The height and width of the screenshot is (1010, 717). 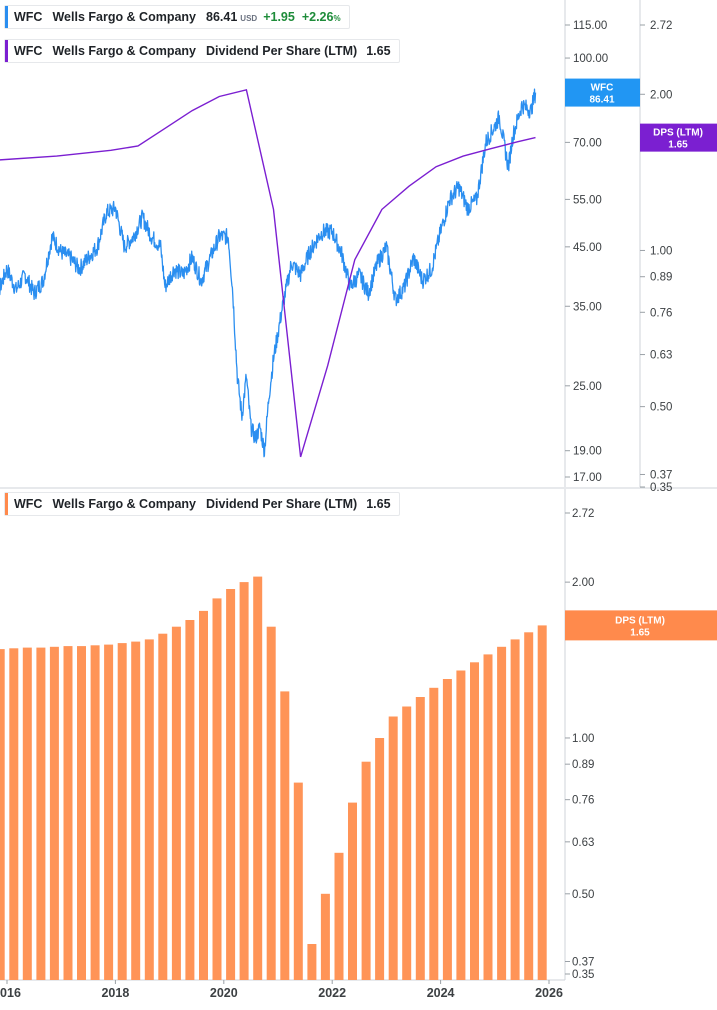 I want to click on dps-axis-label: 0.89, so click(x=661, y=278).